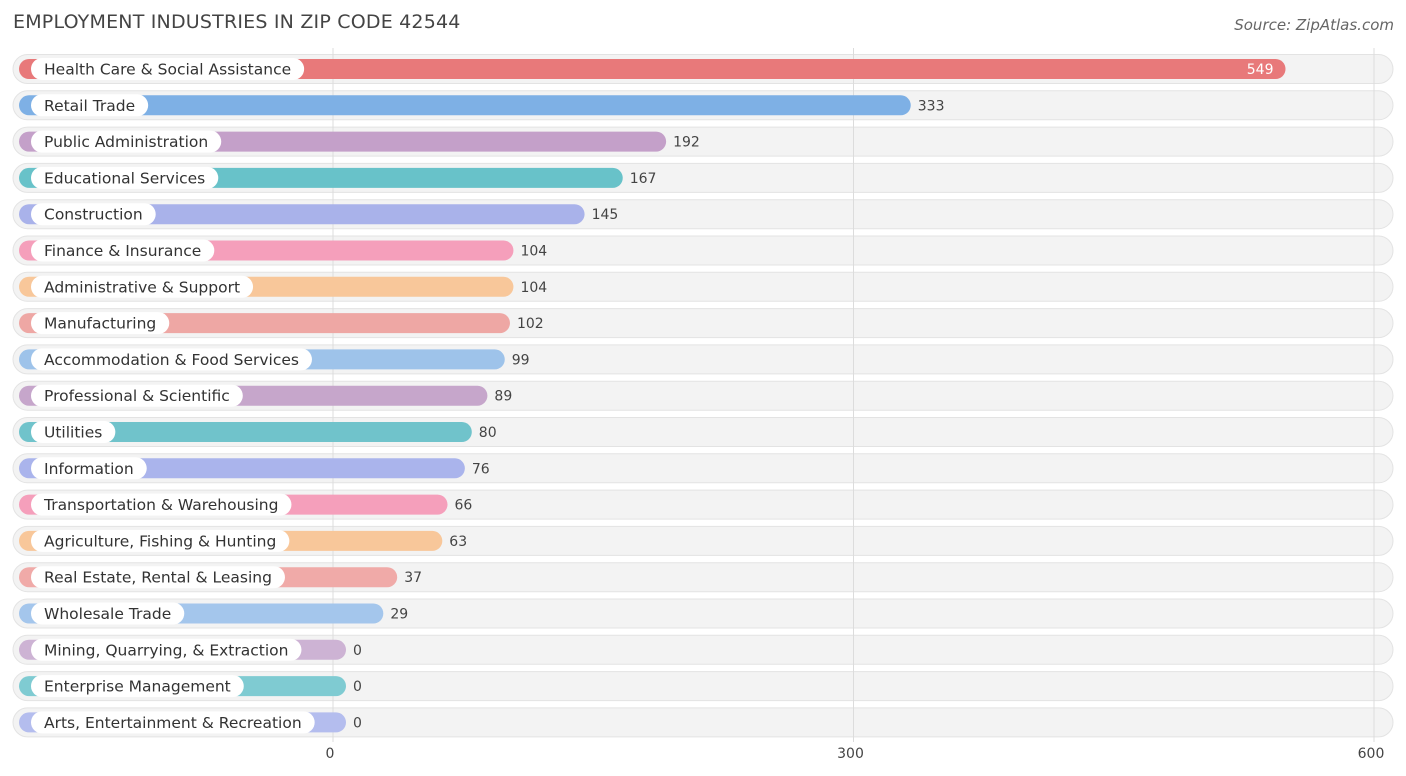  What do you see at coordinates (237, 22) in the screenshot?
I see `chart-title: EMPLOYMENT INDUSTRIES IN ZIP CODE 42544` at bounding box center [237, 22].